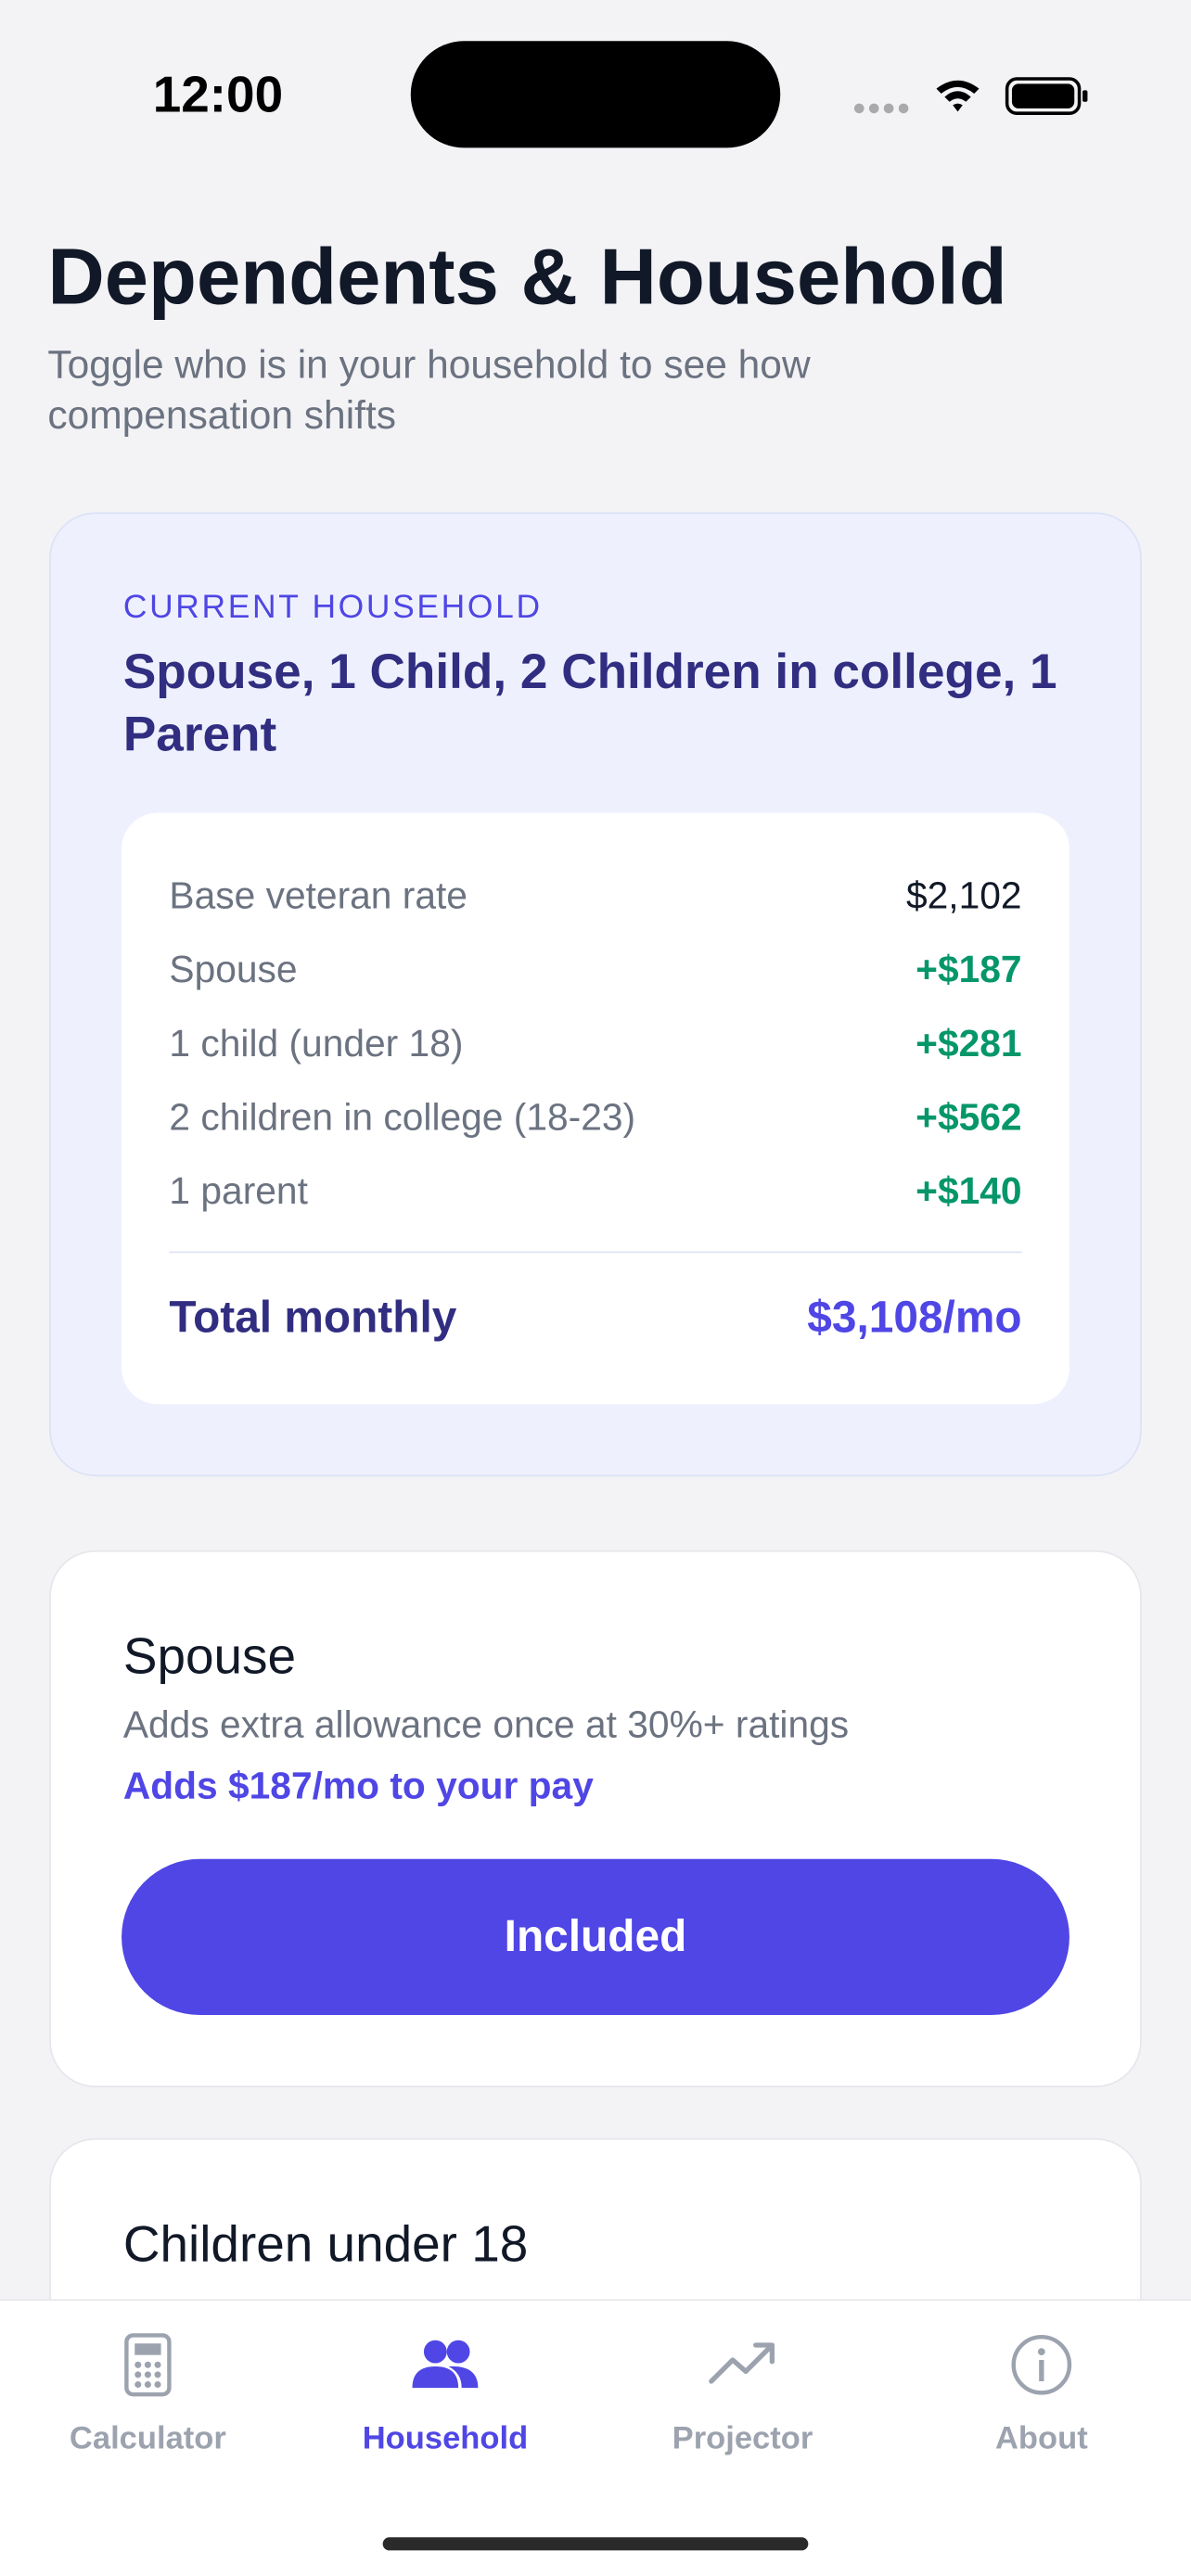 The width and height of the screenshot is (1191, 2576). What do you see at coordinates (595, 2544) in the screenshot?
I see `home-indicator` at bounding box center [595, 2544].